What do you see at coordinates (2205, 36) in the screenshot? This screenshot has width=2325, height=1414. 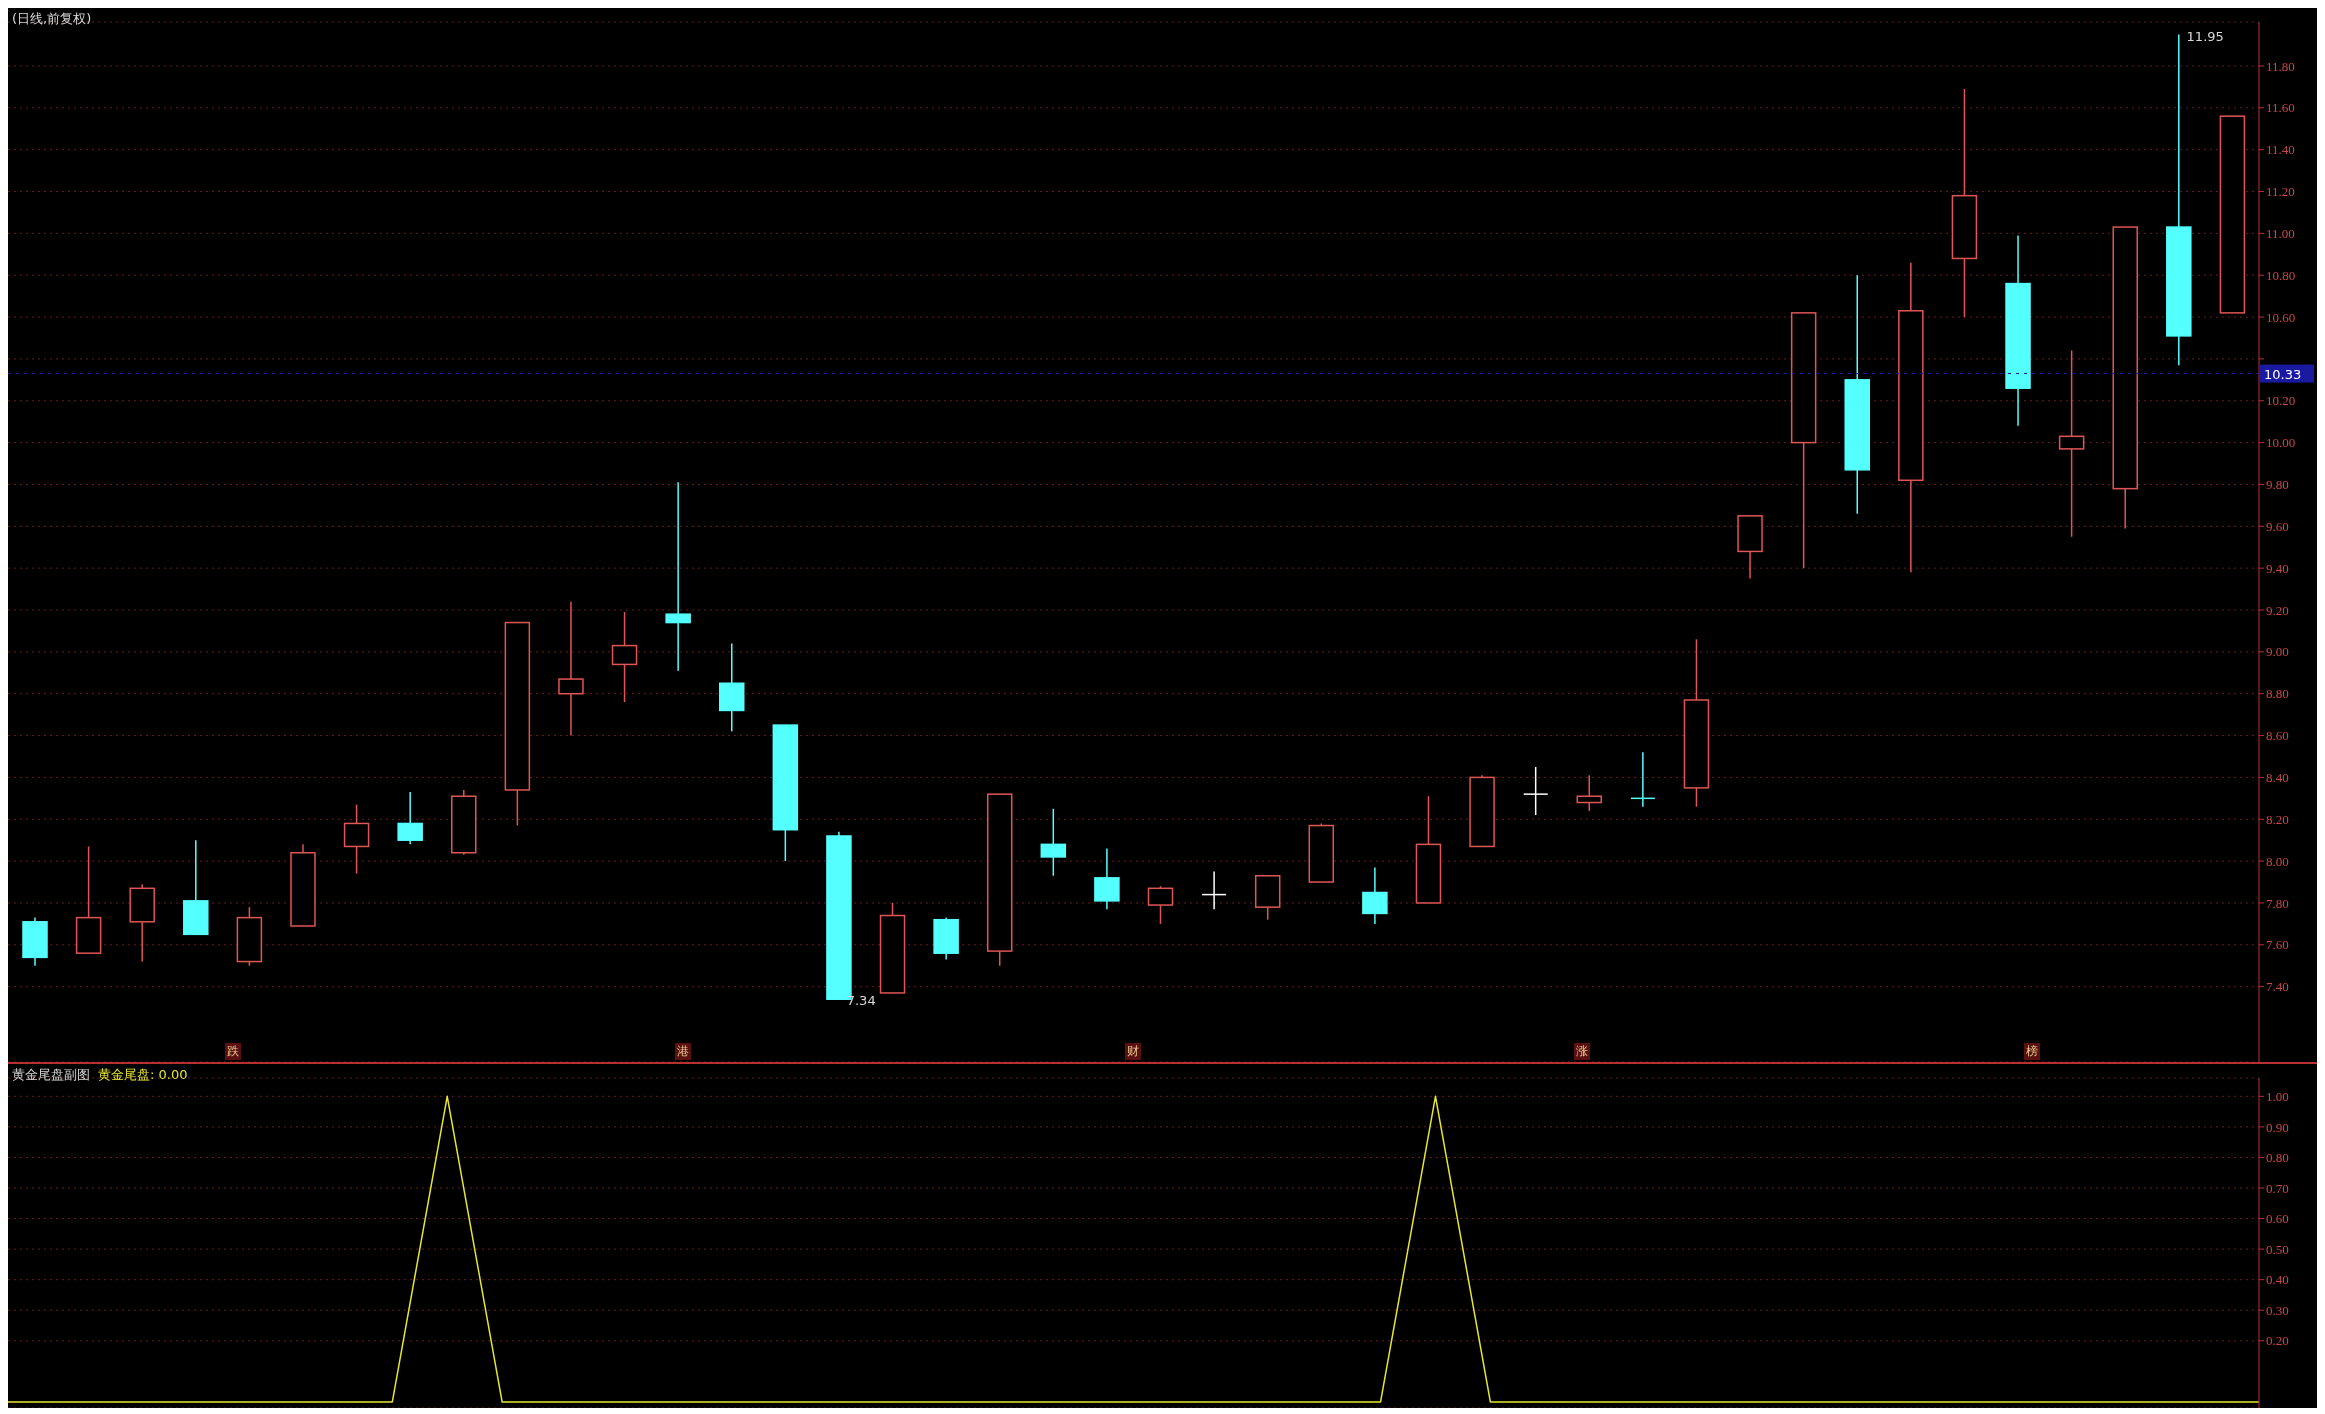 I see `annotation: 11.95` at bounding box center [2205, 36].